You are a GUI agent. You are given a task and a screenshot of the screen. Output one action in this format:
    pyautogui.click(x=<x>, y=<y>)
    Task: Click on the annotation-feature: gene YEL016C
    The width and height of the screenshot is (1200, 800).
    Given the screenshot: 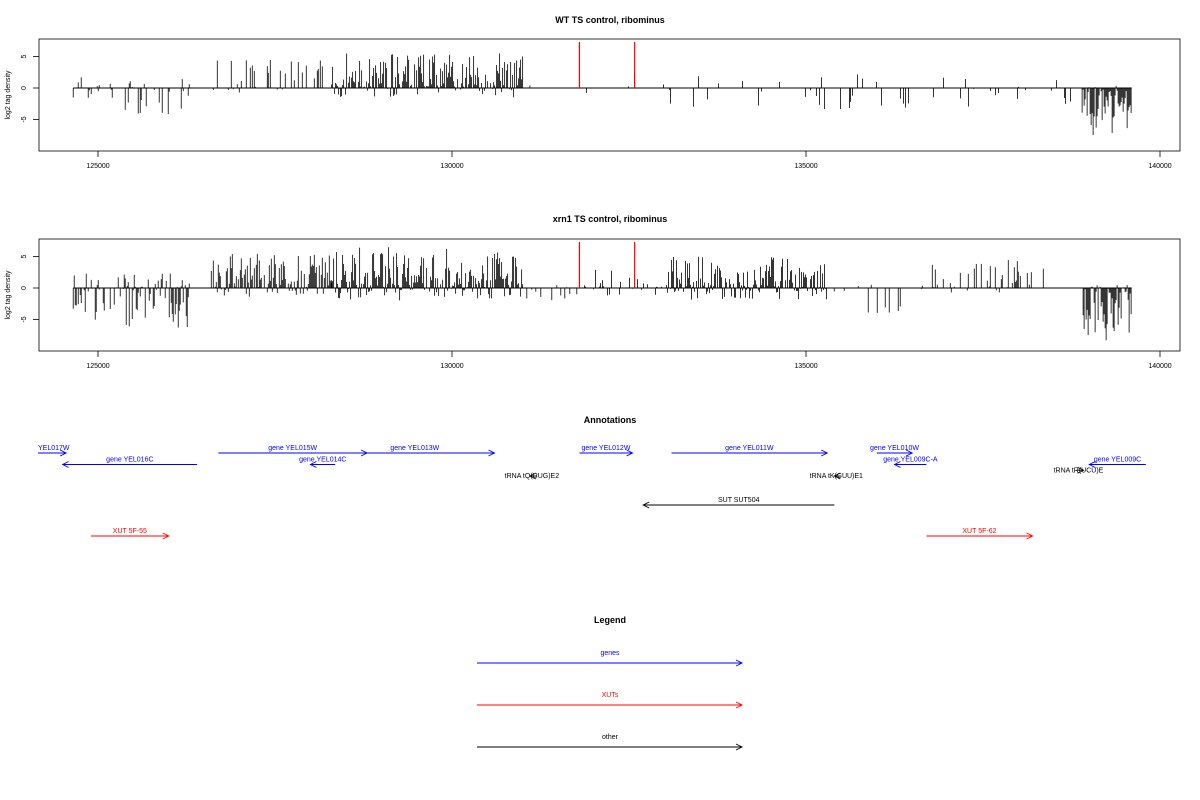 What is the action you would take?
    pyautogui.click(x=129, y=462)
    